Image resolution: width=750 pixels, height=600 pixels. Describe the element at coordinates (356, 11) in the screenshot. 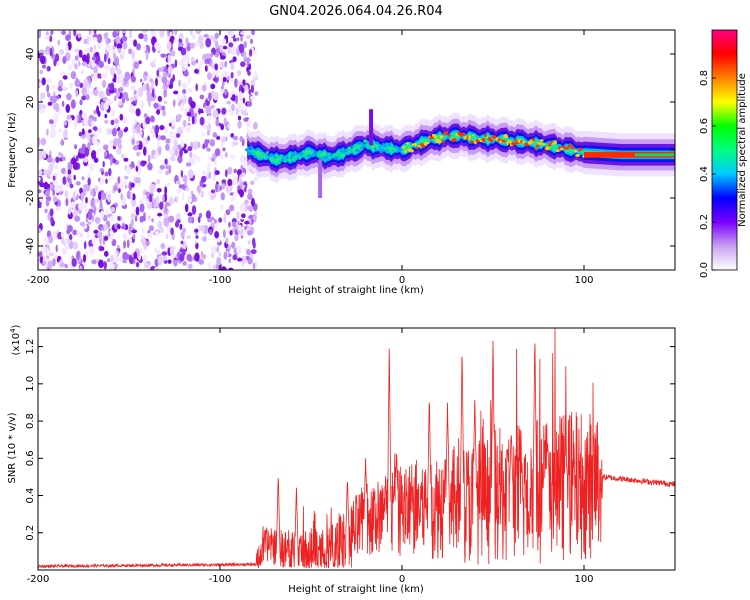

I see `chart-title: GN04.2026.064.04.26.R04` at that location.